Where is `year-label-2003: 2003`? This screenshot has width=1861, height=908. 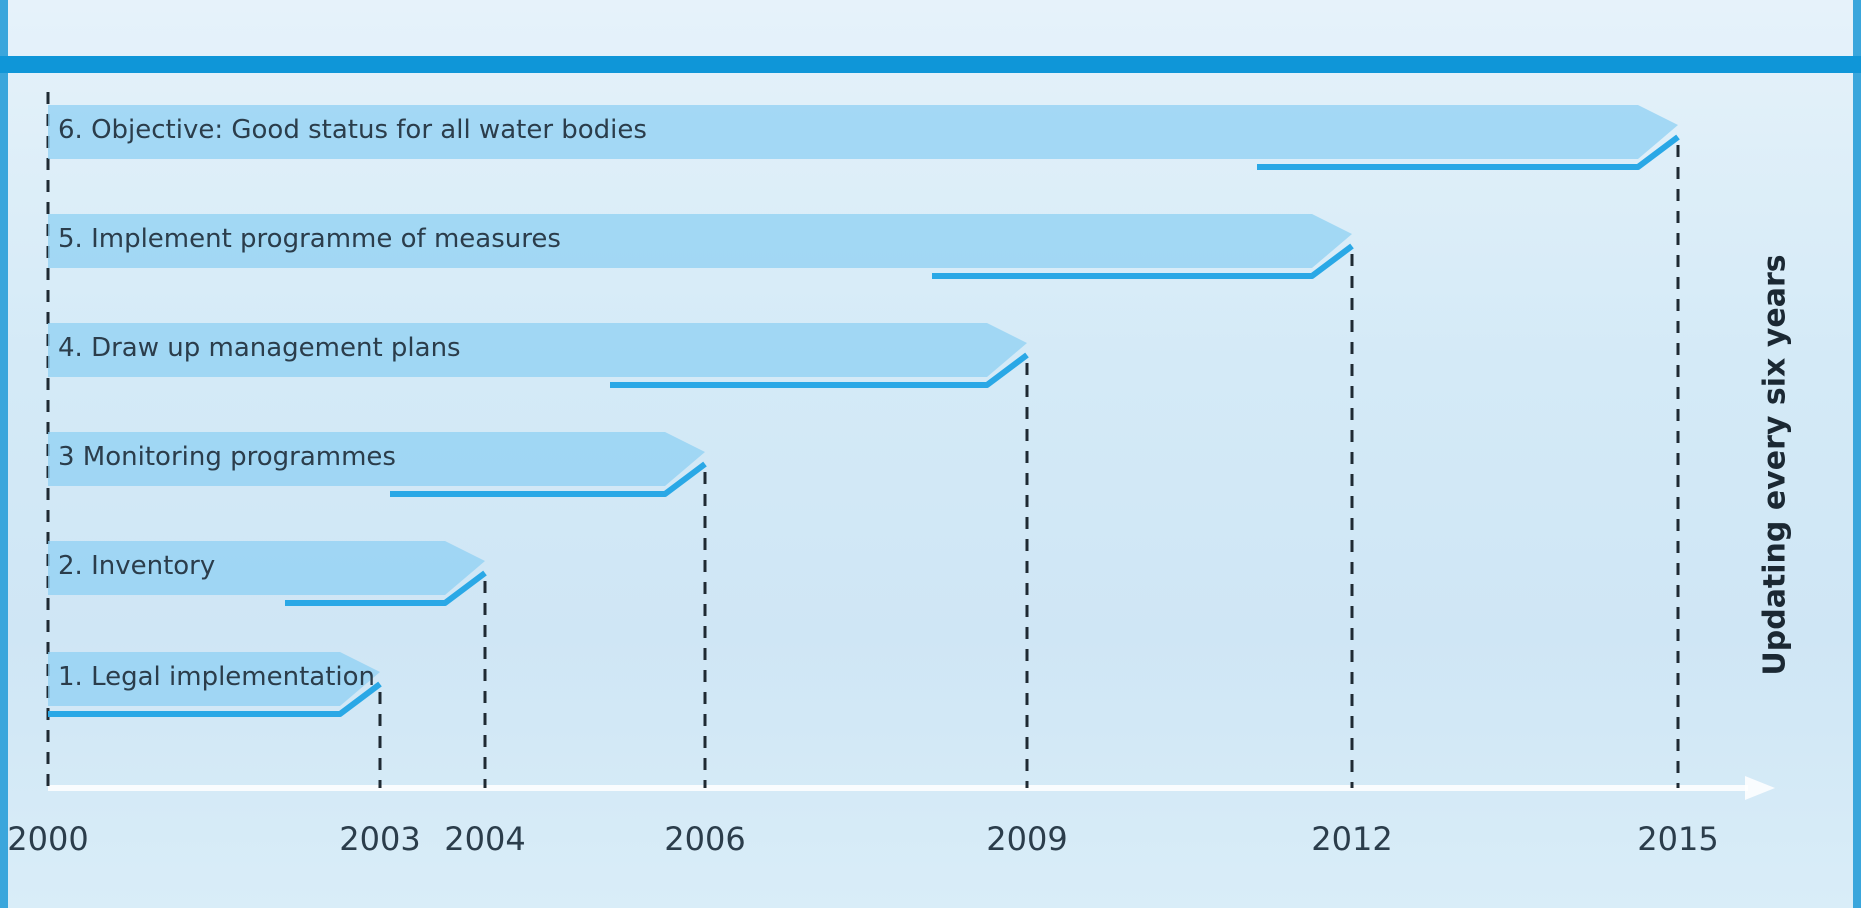
year-label-2003: 2003 is located at coordinates (380, 839).